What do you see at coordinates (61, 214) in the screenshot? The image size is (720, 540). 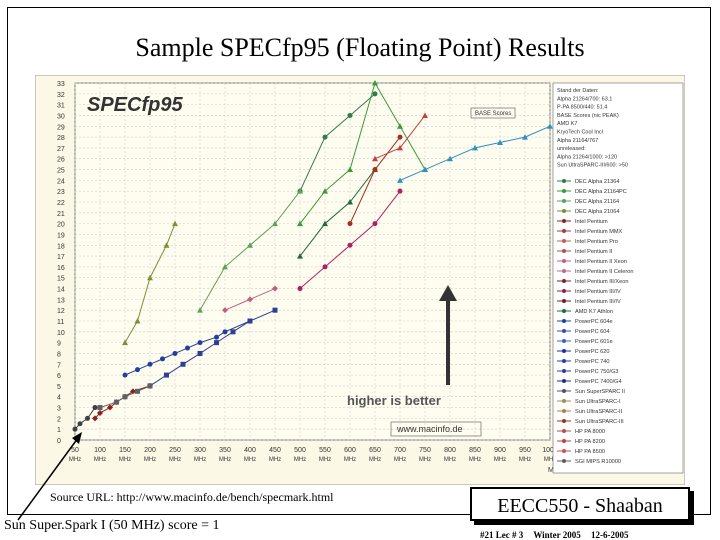 I see `y-tick-label: 21` at bounding box center [61, 214].